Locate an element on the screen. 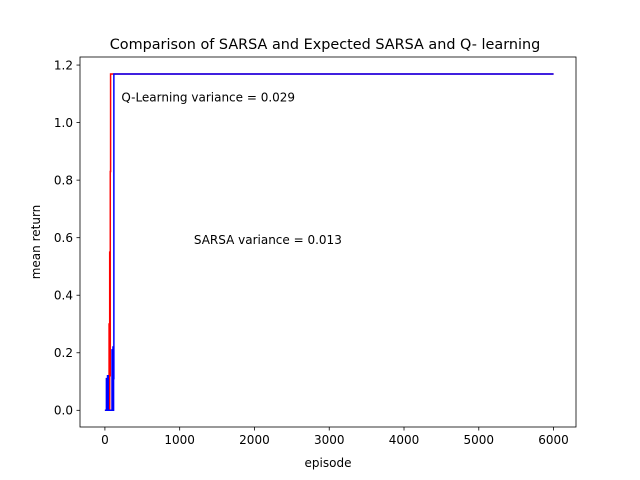 Image resolution: width=640 pixels, height=480 pixels. y-axis-label: mean return is located at coordinates (36, 242).